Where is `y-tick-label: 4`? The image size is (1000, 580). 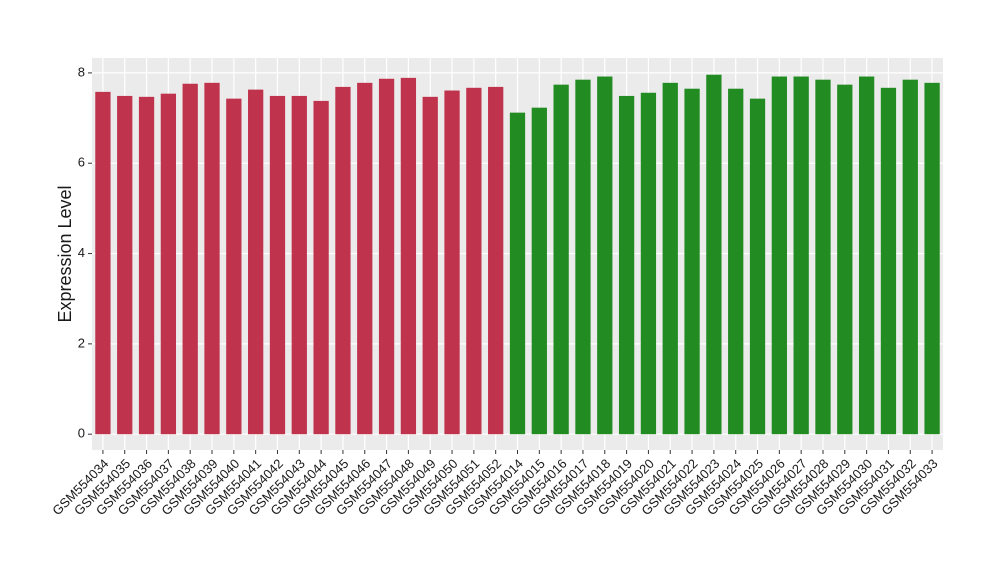
y-tick-label: 4 is located at coordinates (81, 252).